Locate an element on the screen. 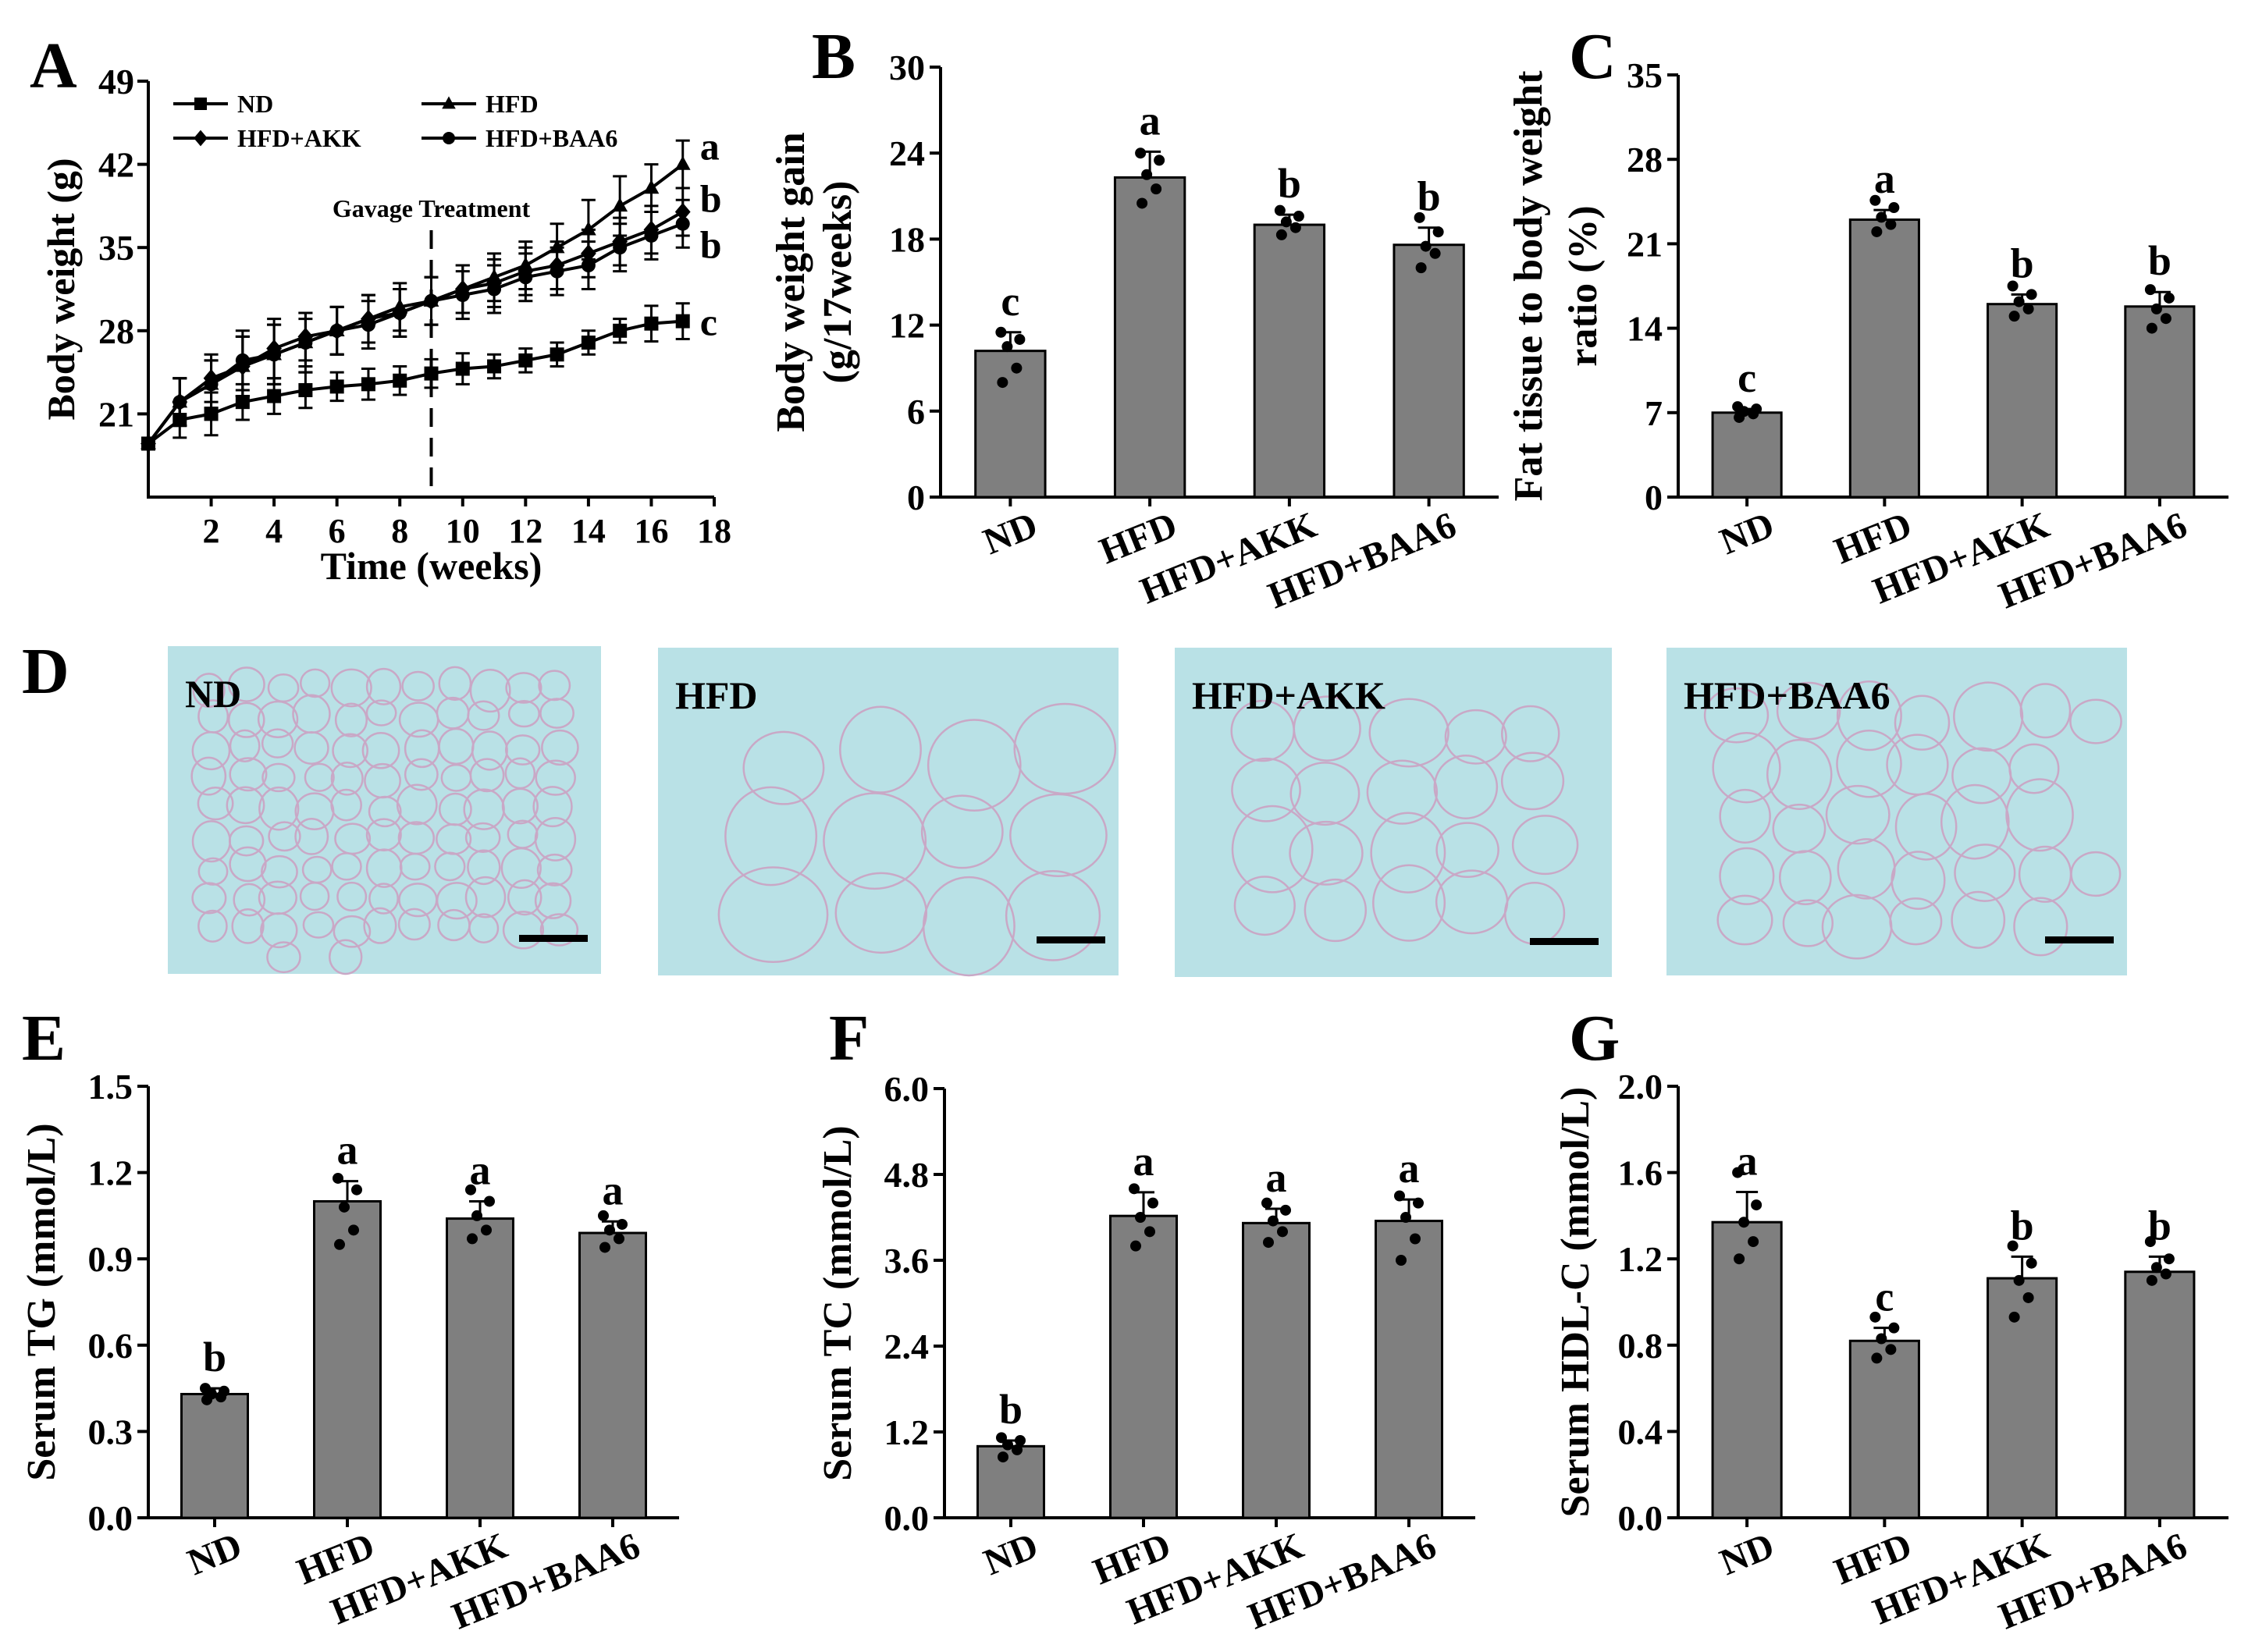  y-tick-label: 2.0 is located at coordinates (1641, 1087).